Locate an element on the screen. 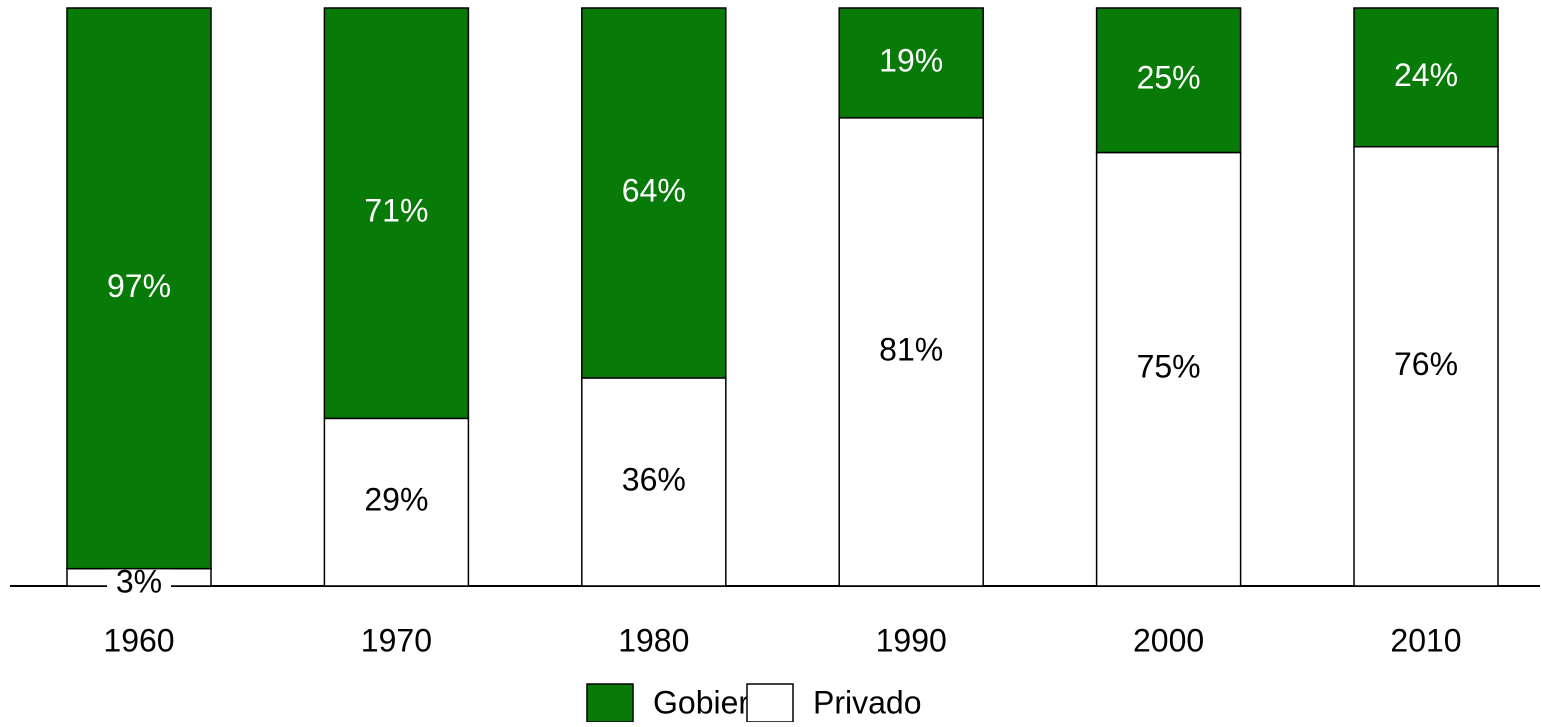 Image resolution: width=1542 pixels, height=727 pixels. data-label: 97% is located at coordinates (139, 286).